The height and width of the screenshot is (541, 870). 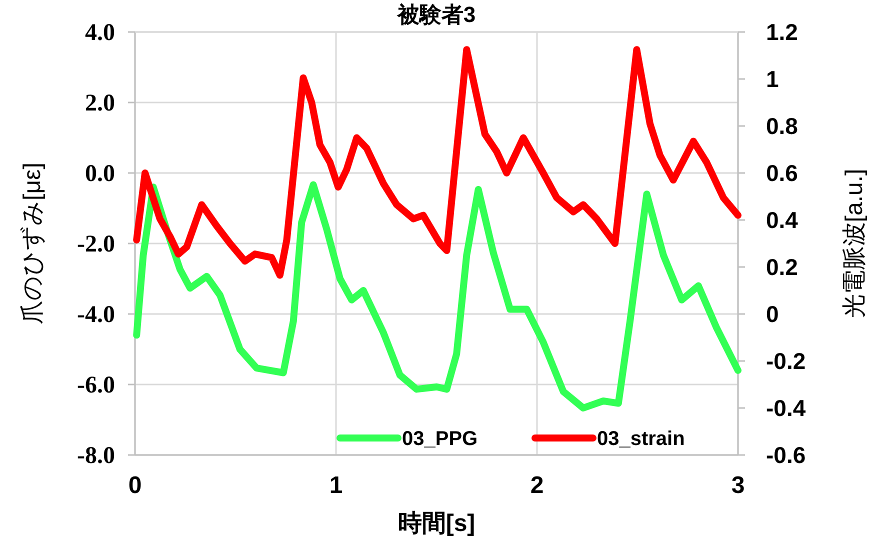 What do you see at coordinates (437, 523) in the screenshot?
I see `x-axis-title: 時間[s]` at bounding box center [437, 523].